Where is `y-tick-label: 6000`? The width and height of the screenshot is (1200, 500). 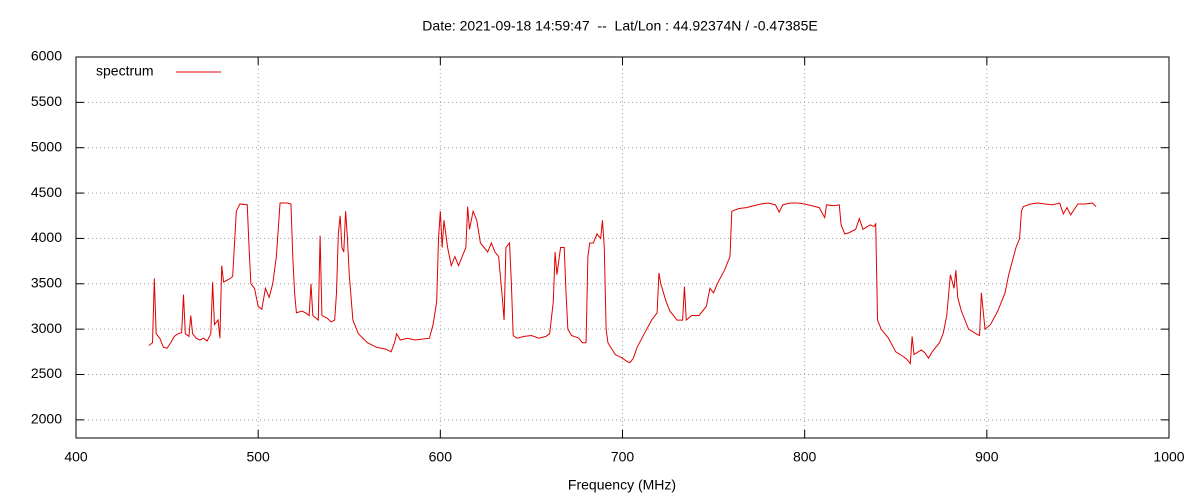
y-tick-label: 6000 is located at coordinates (46, 56).